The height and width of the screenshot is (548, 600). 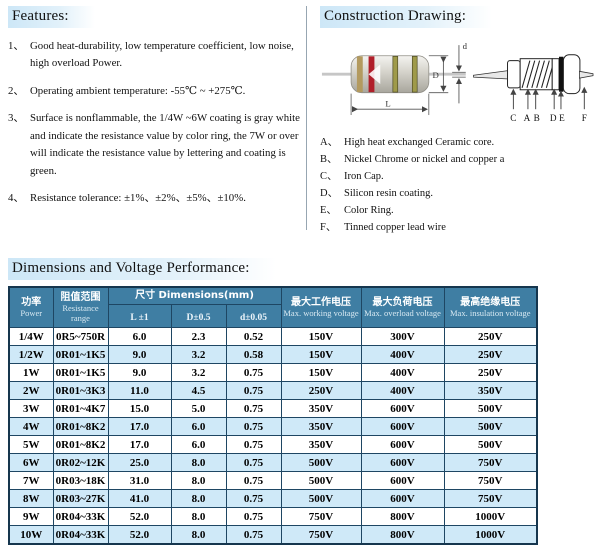 I want to click on table-cell: 8W, so click(x=31, y=498).